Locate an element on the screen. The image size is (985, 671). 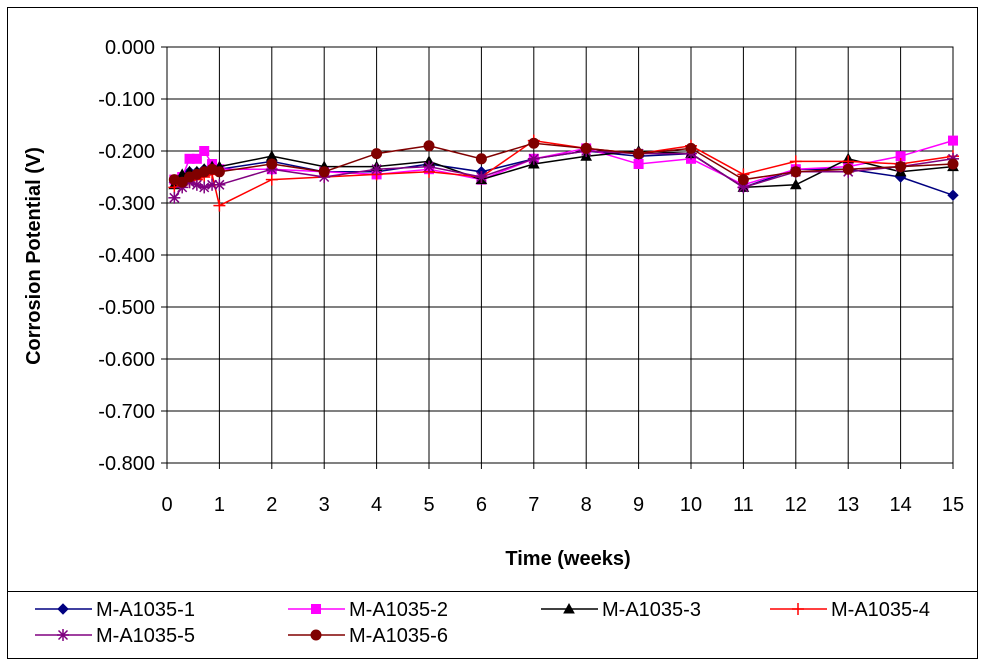
x-tick-label: 5 is located at coordinates (428, 505).